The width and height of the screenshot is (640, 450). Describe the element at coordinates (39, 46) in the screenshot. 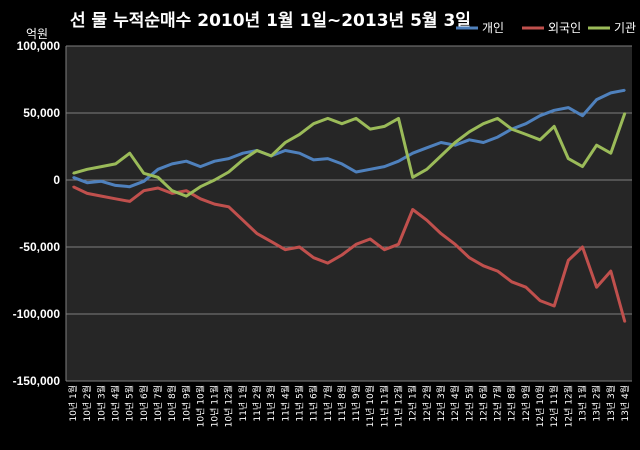

I see `y-tick-label: 100,000` at that location.